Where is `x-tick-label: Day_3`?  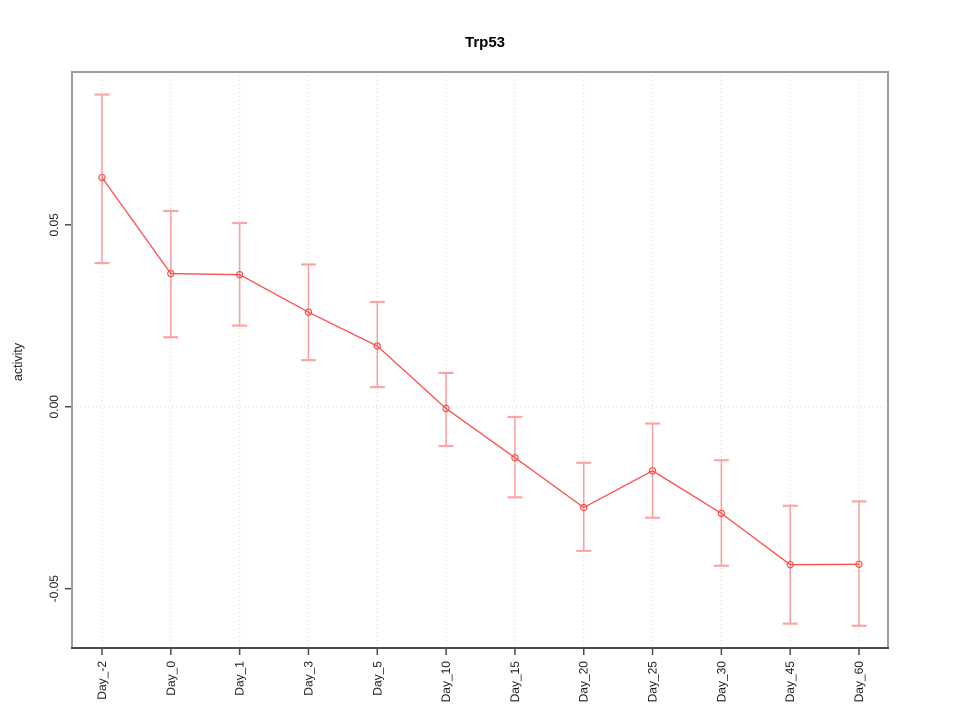
x-tick-label: Day_3 is located at coordinates (308, 678).